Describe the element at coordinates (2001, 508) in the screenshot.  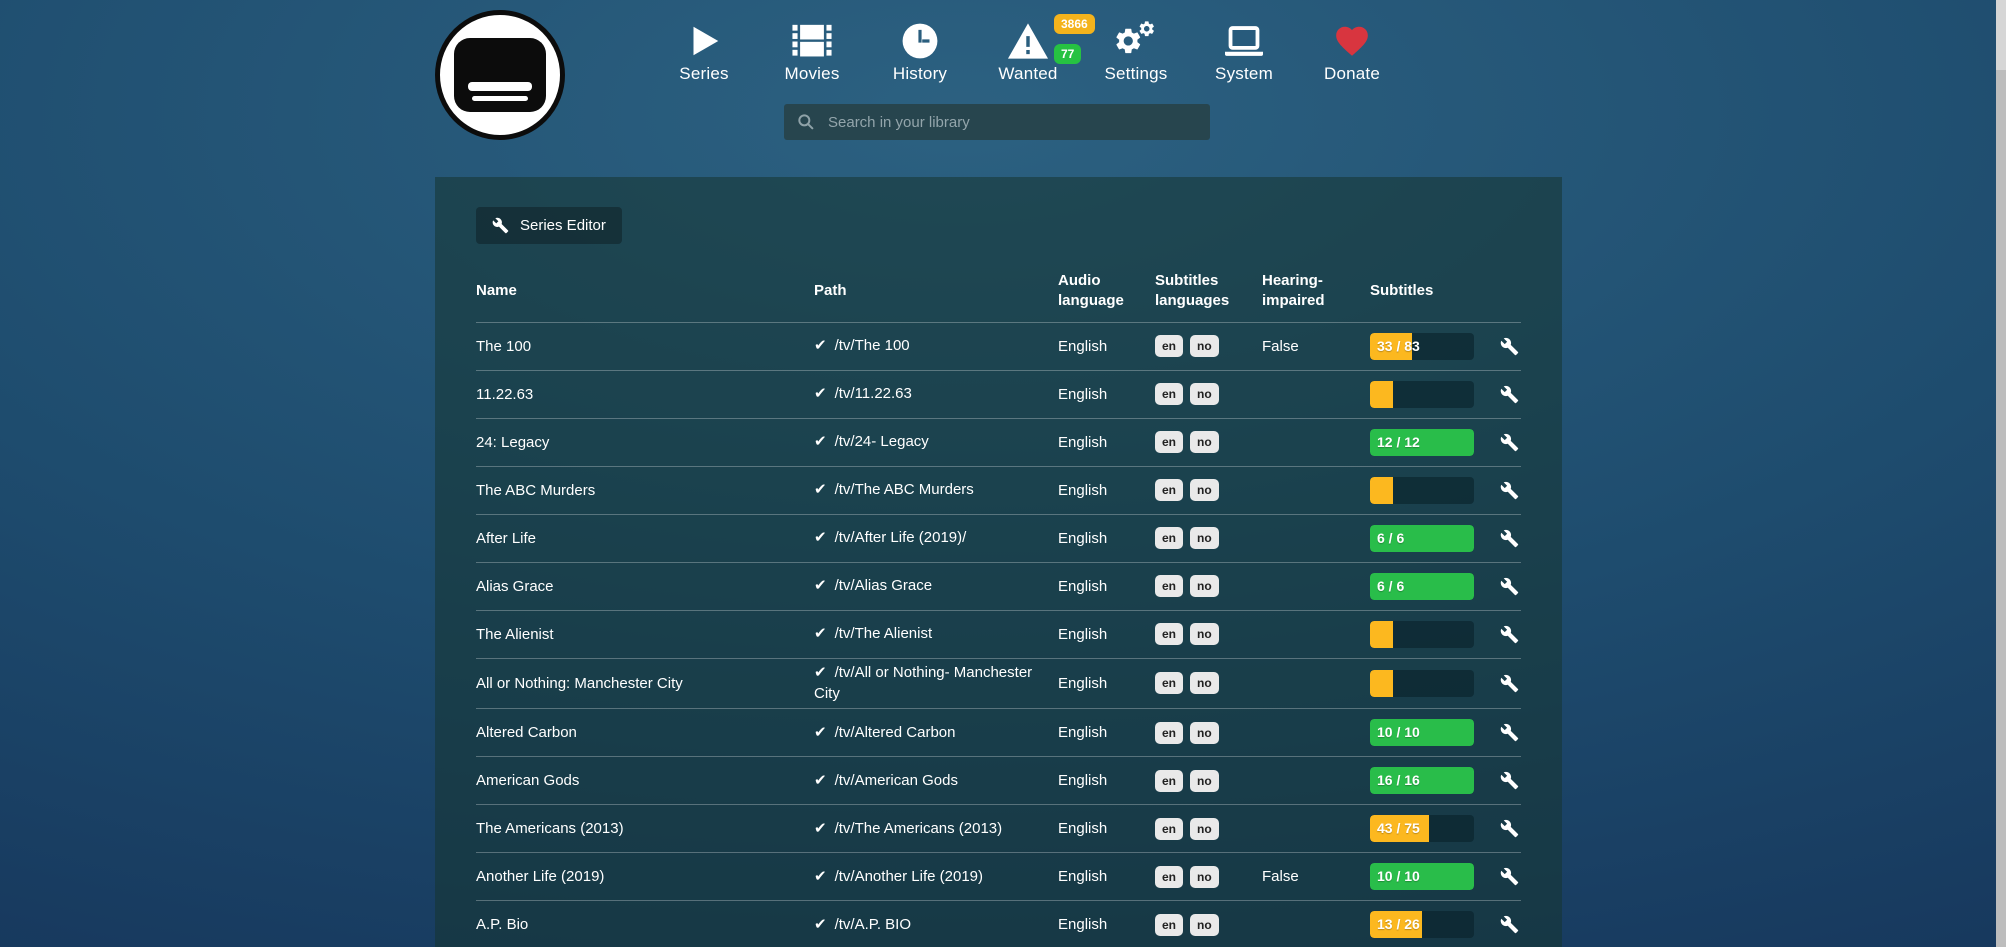
I see `scrollbar-thumb` at that location.